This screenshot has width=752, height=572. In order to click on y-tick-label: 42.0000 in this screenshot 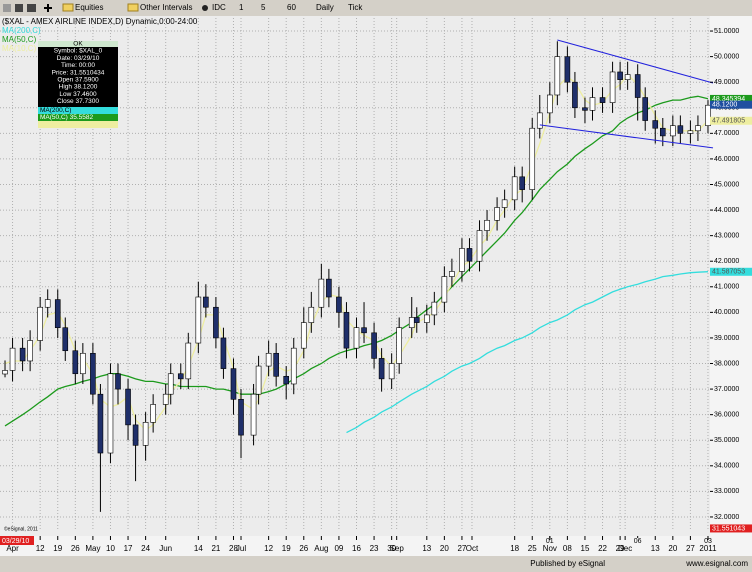, I will do `click(726, 261)`.